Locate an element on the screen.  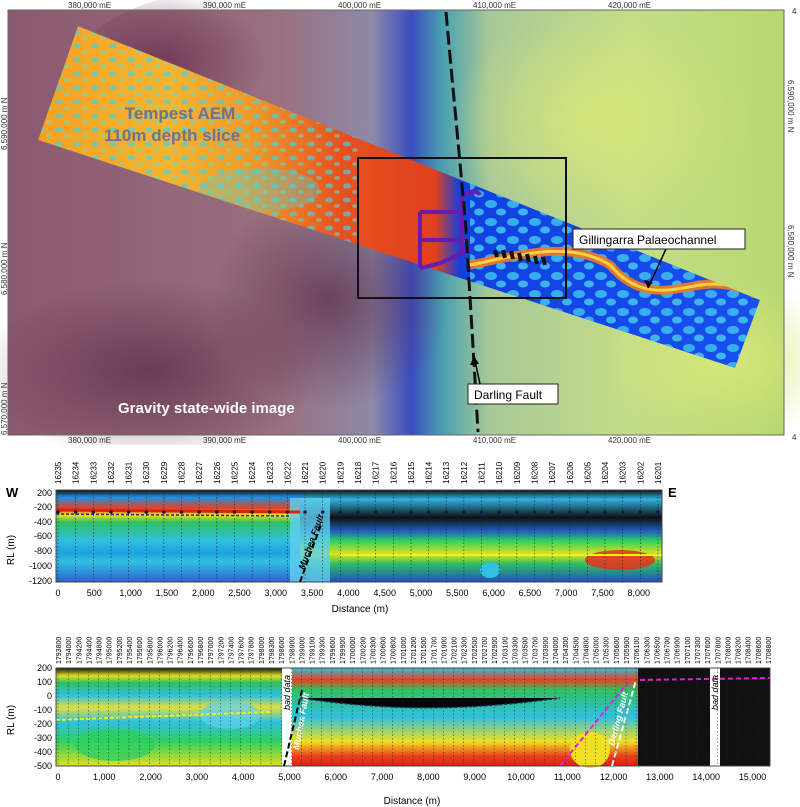
section2-station-label: 1796600 is located at coordinates (191, 650).